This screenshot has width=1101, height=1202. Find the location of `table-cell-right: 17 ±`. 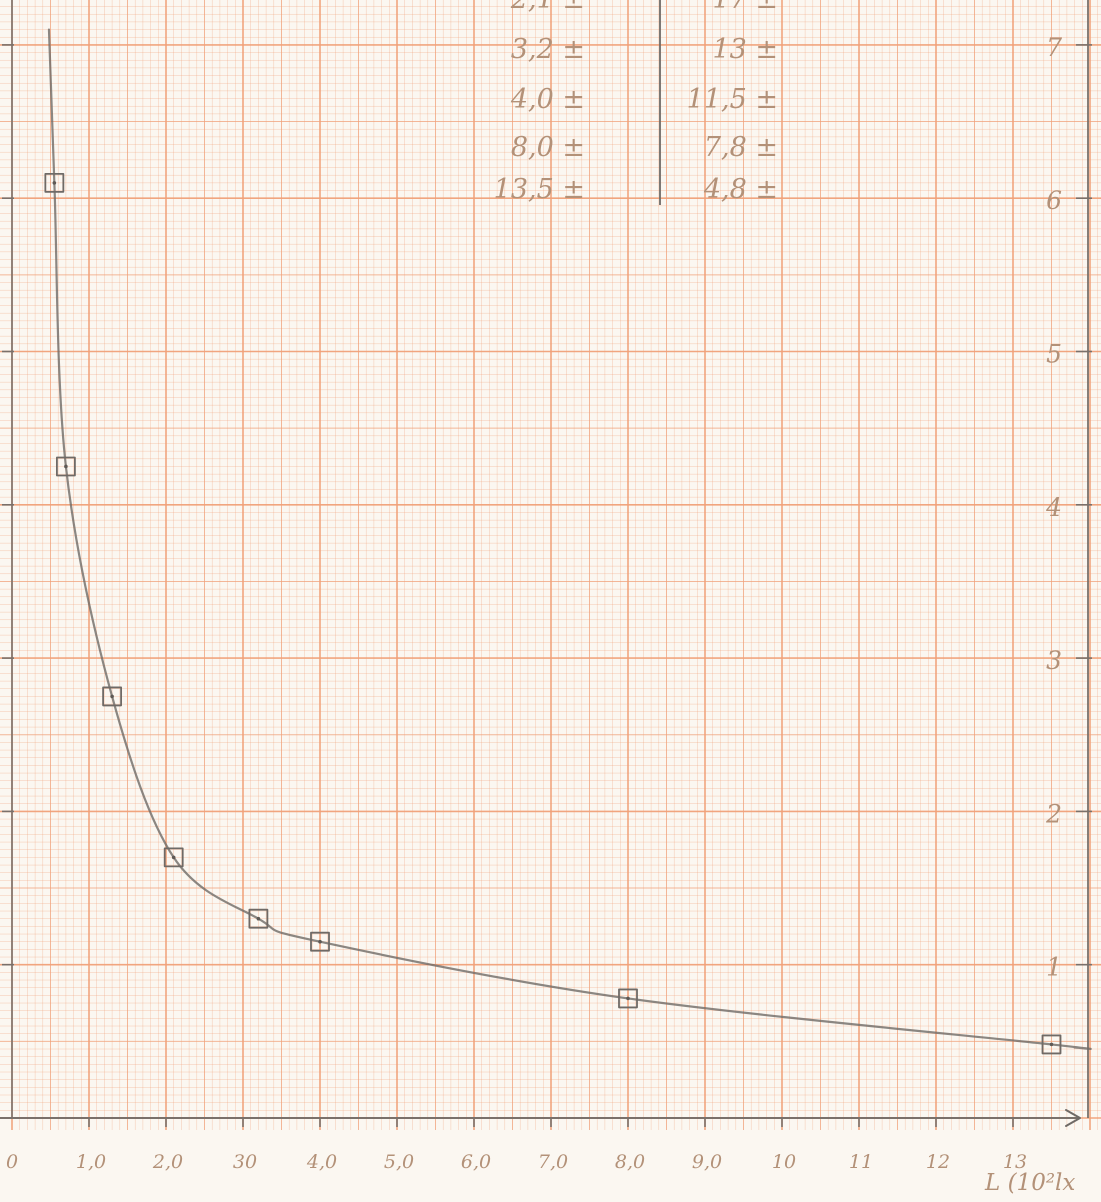

table-cell-right: 17 ± is located at coordinates (745, 7).